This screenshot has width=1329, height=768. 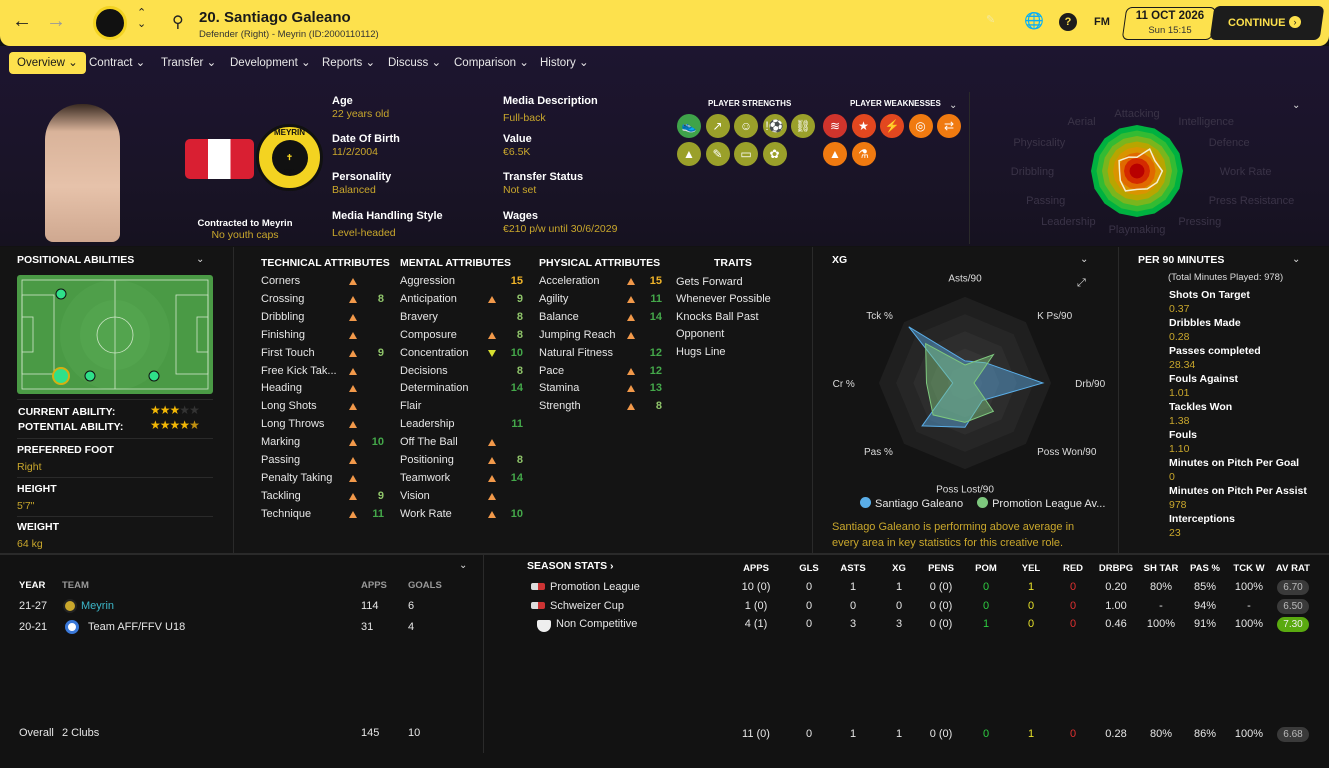 I want to click on season-header: ASTS, so click(x=853, y=568).